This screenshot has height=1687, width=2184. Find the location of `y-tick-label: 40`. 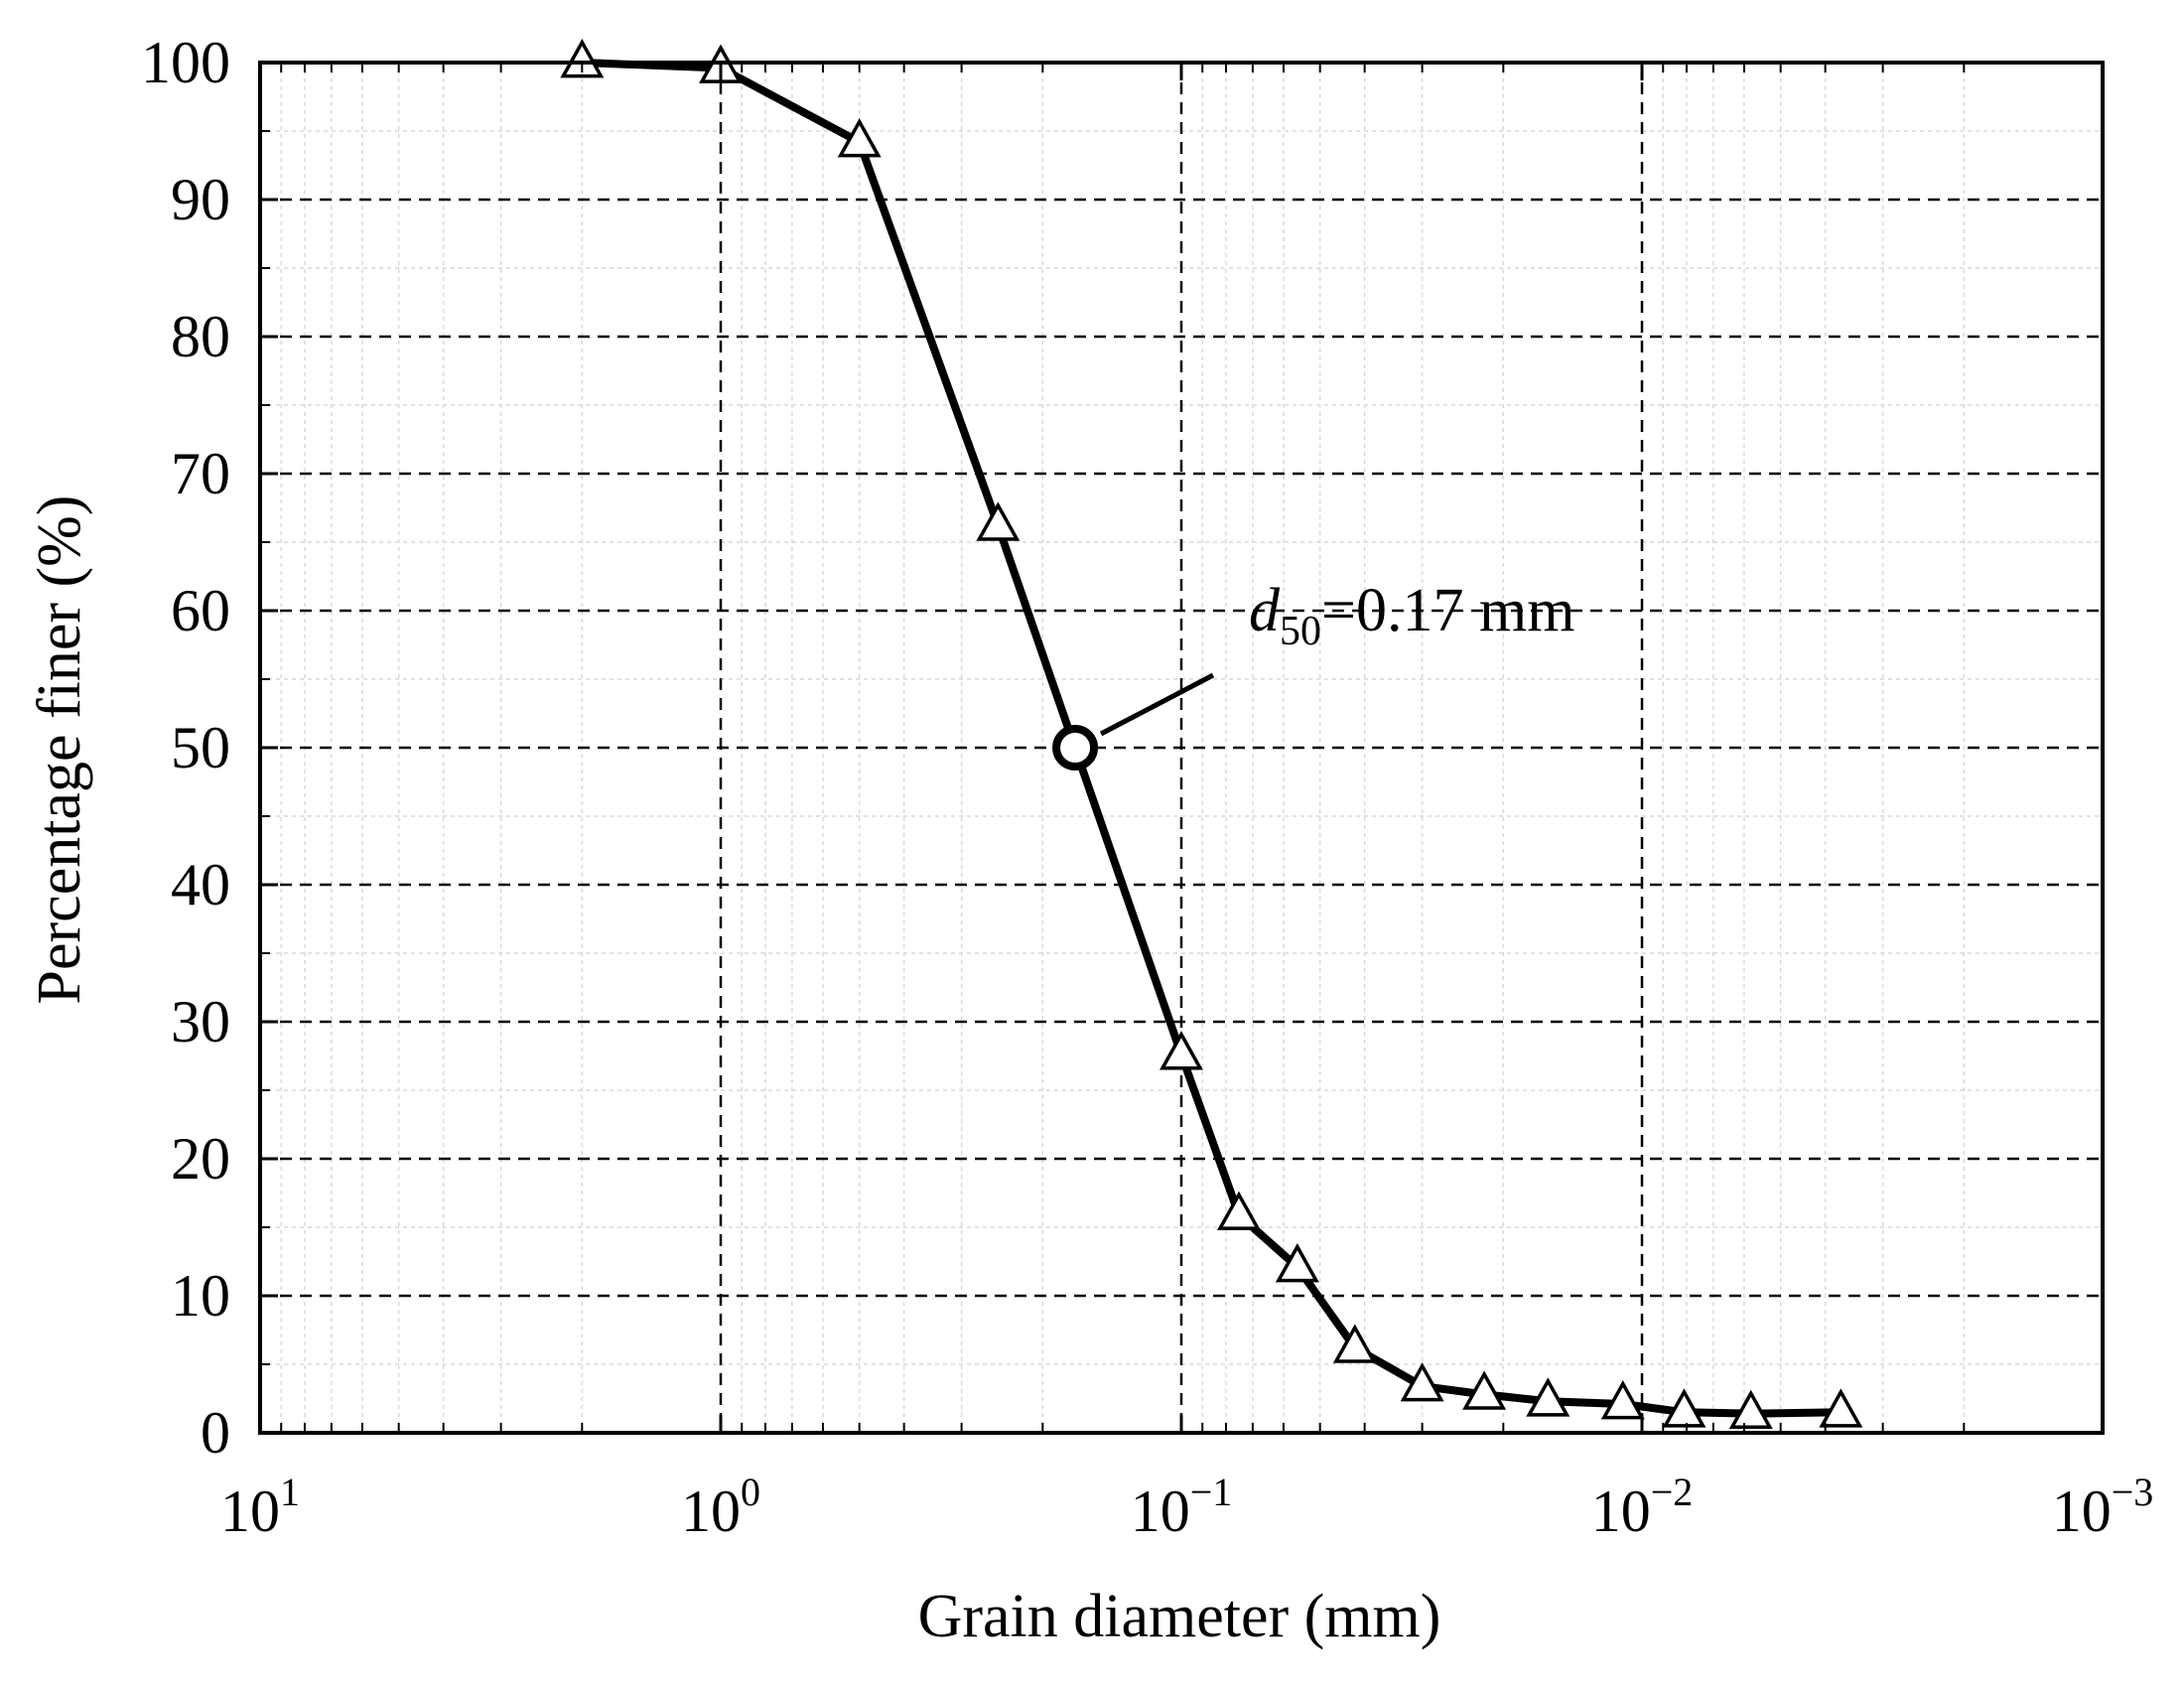

y-tick-label: 40 is located at coordinates (200, 884).